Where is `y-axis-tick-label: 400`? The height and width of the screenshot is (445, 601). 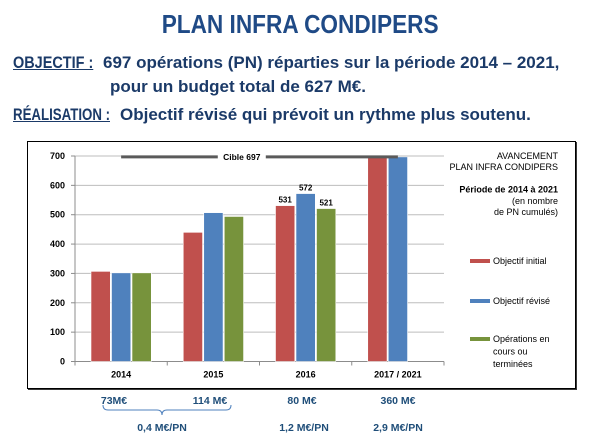 y-axis-tick-label: 400 is located at coordinates (57, 244).